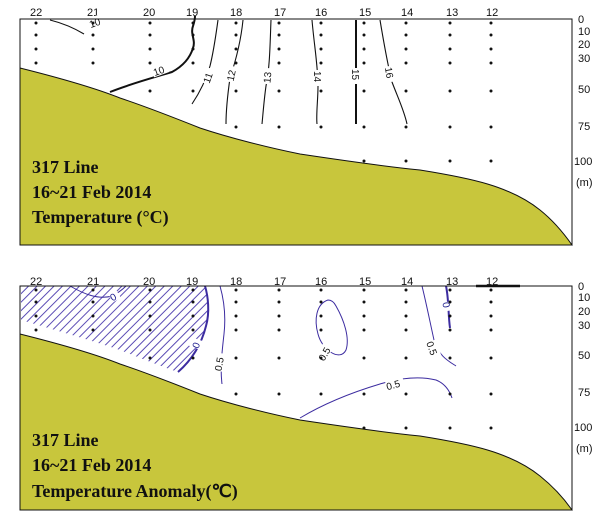  I want to click on anomaly-labels: 0 0 0.5 0.5 0.5 0.5 0, so click(280, 340).